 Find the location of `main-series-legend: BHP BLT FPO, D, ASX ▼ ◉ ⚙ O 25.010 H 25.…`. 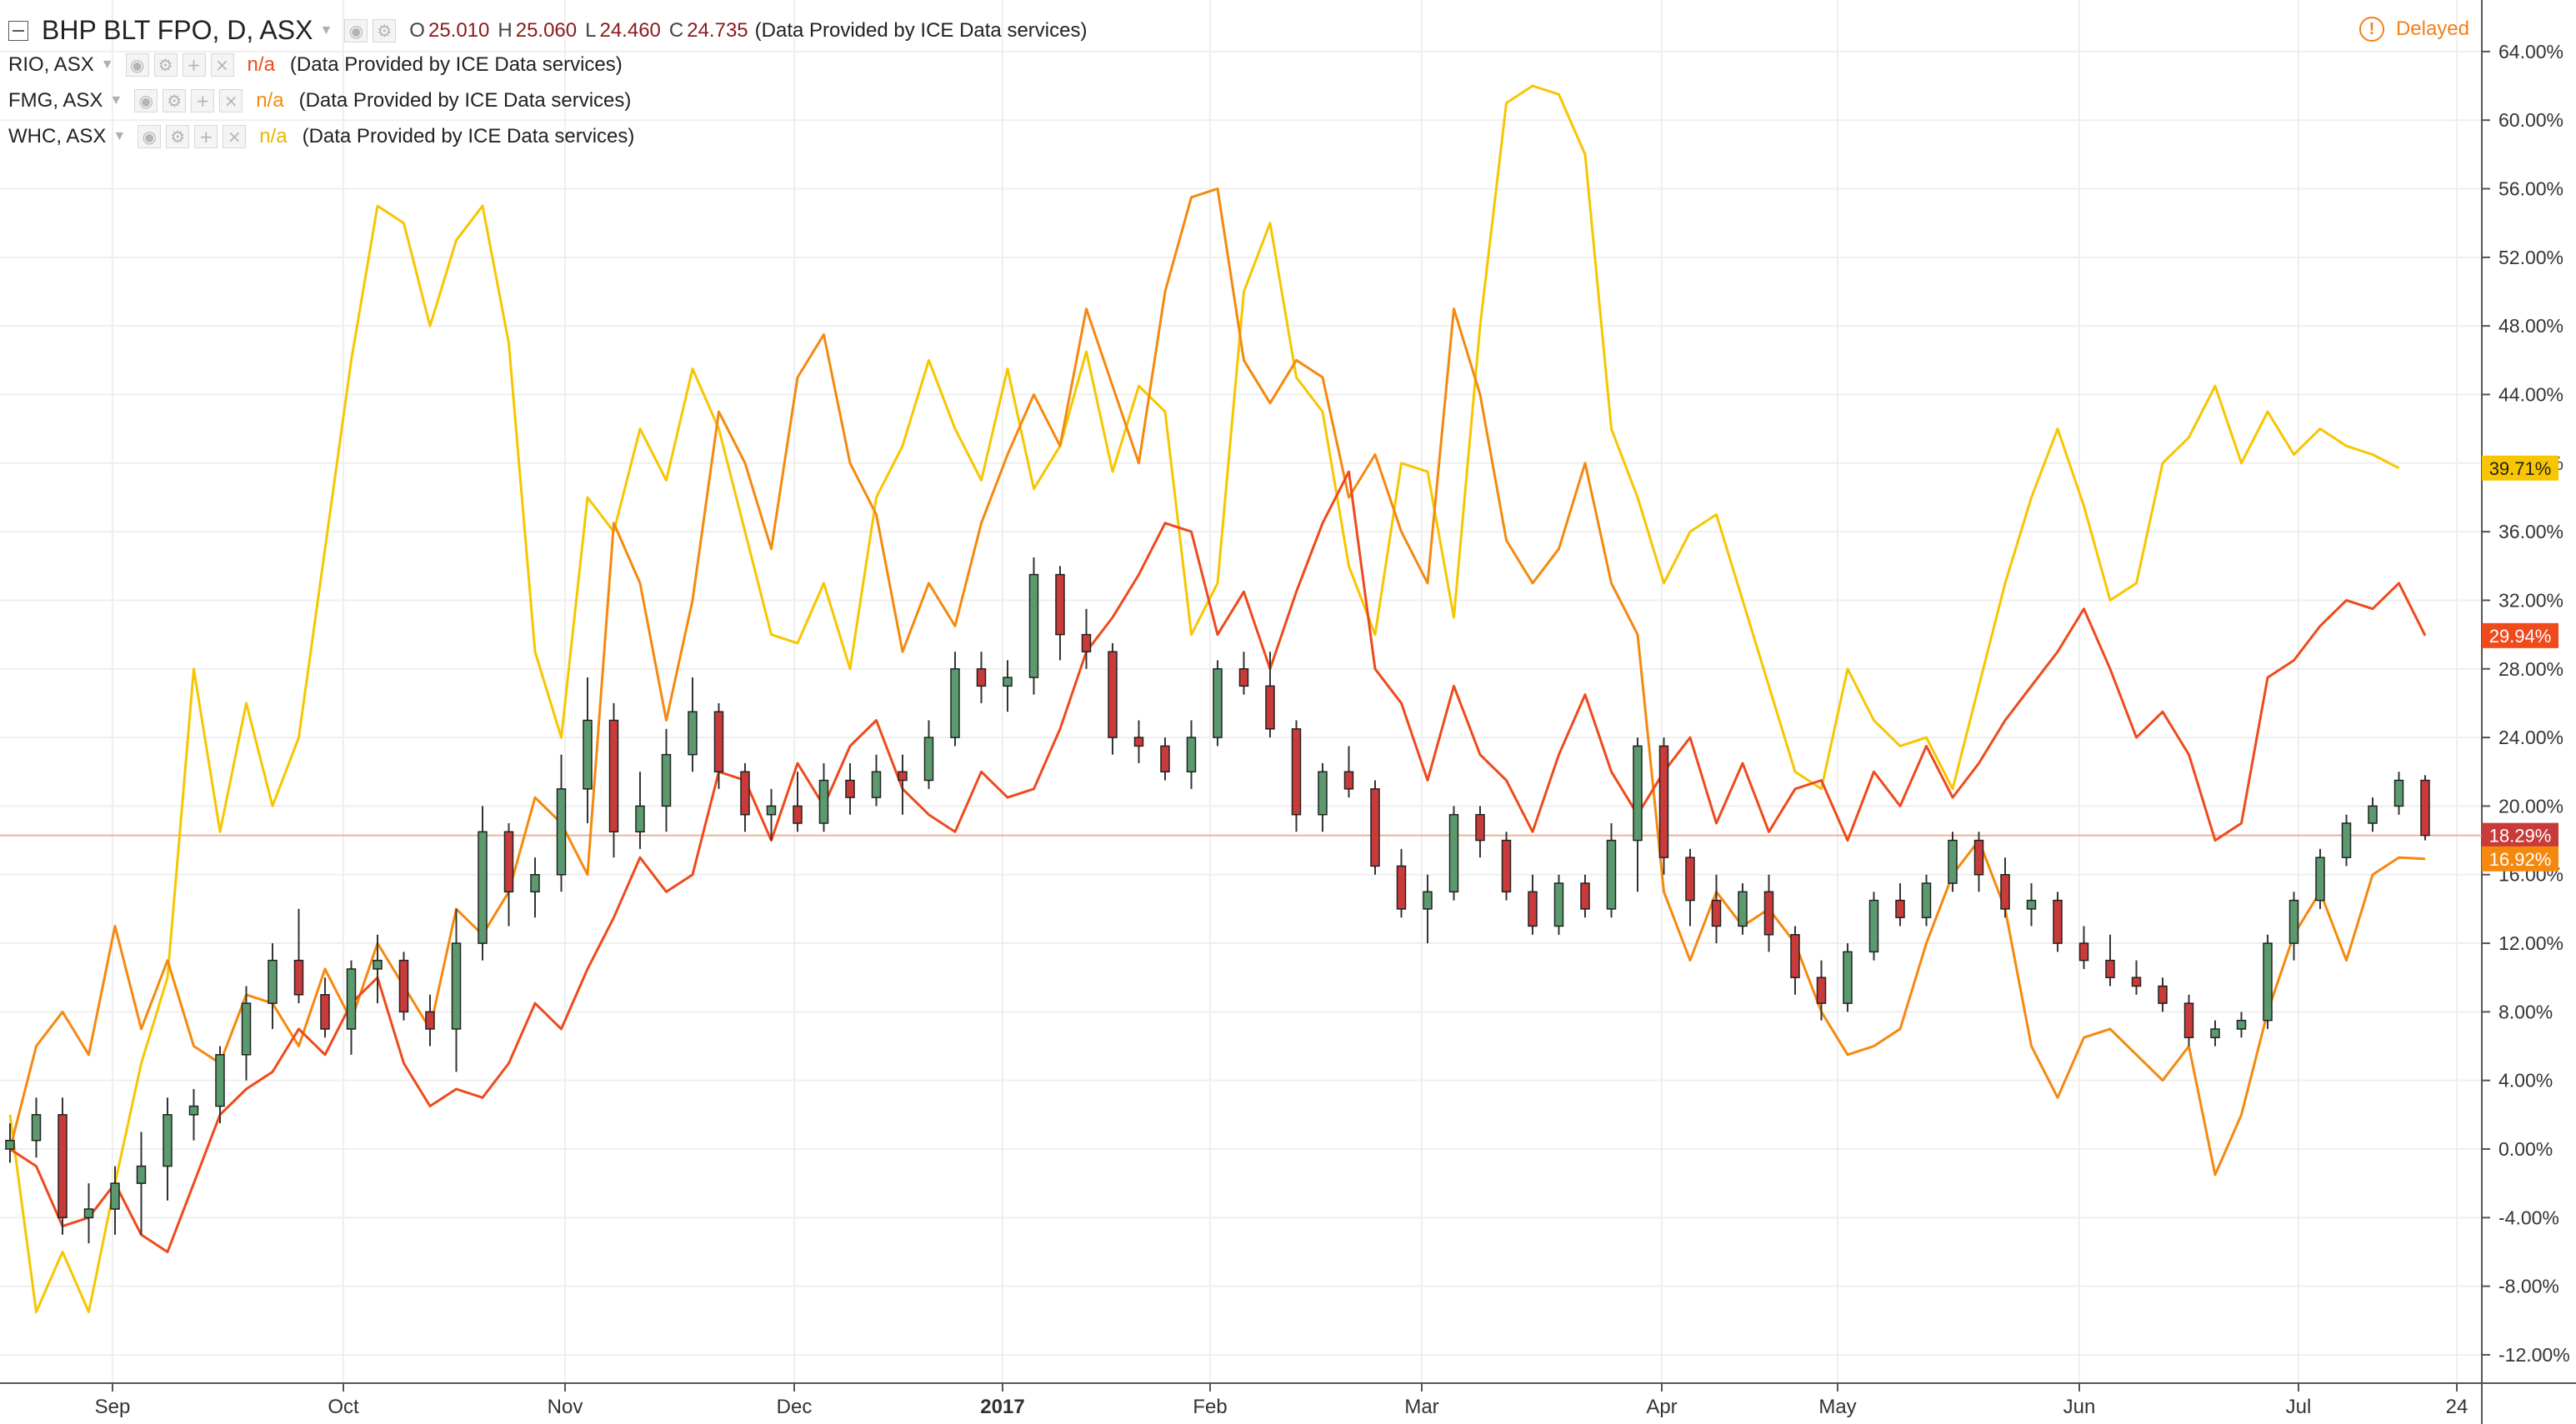

main-series-legend: BHP BLT FPO, D, ASX ▼ ◉ ⚙ O 25.010 H 25.… is located at coordinates (548, 30).